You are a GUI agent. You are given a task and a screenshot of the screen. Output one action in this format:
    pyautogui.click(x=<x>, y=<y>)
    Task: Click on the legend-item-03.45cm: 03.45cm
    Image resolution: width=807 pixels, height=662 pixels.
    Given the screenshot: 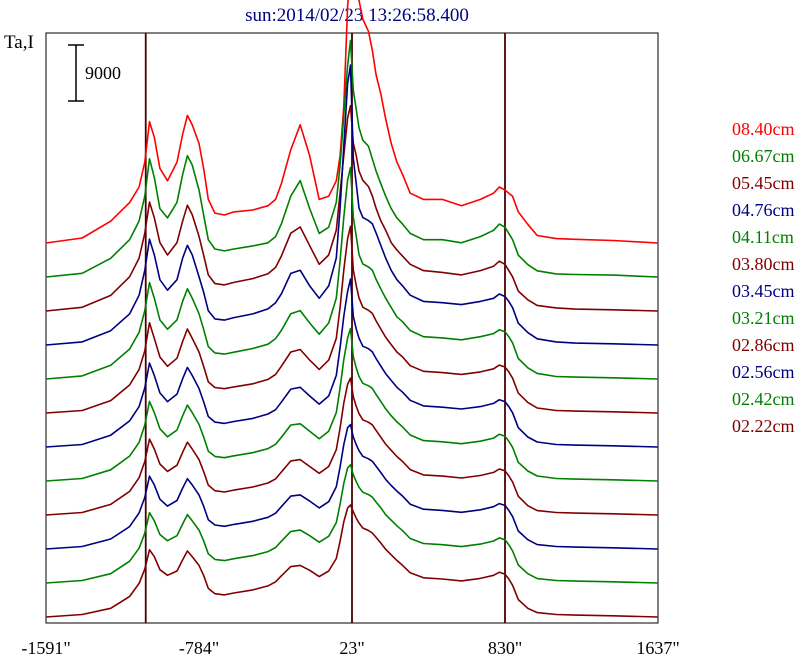 What is the action you would take?
    pyautogui.click(x=763, y=291)
    